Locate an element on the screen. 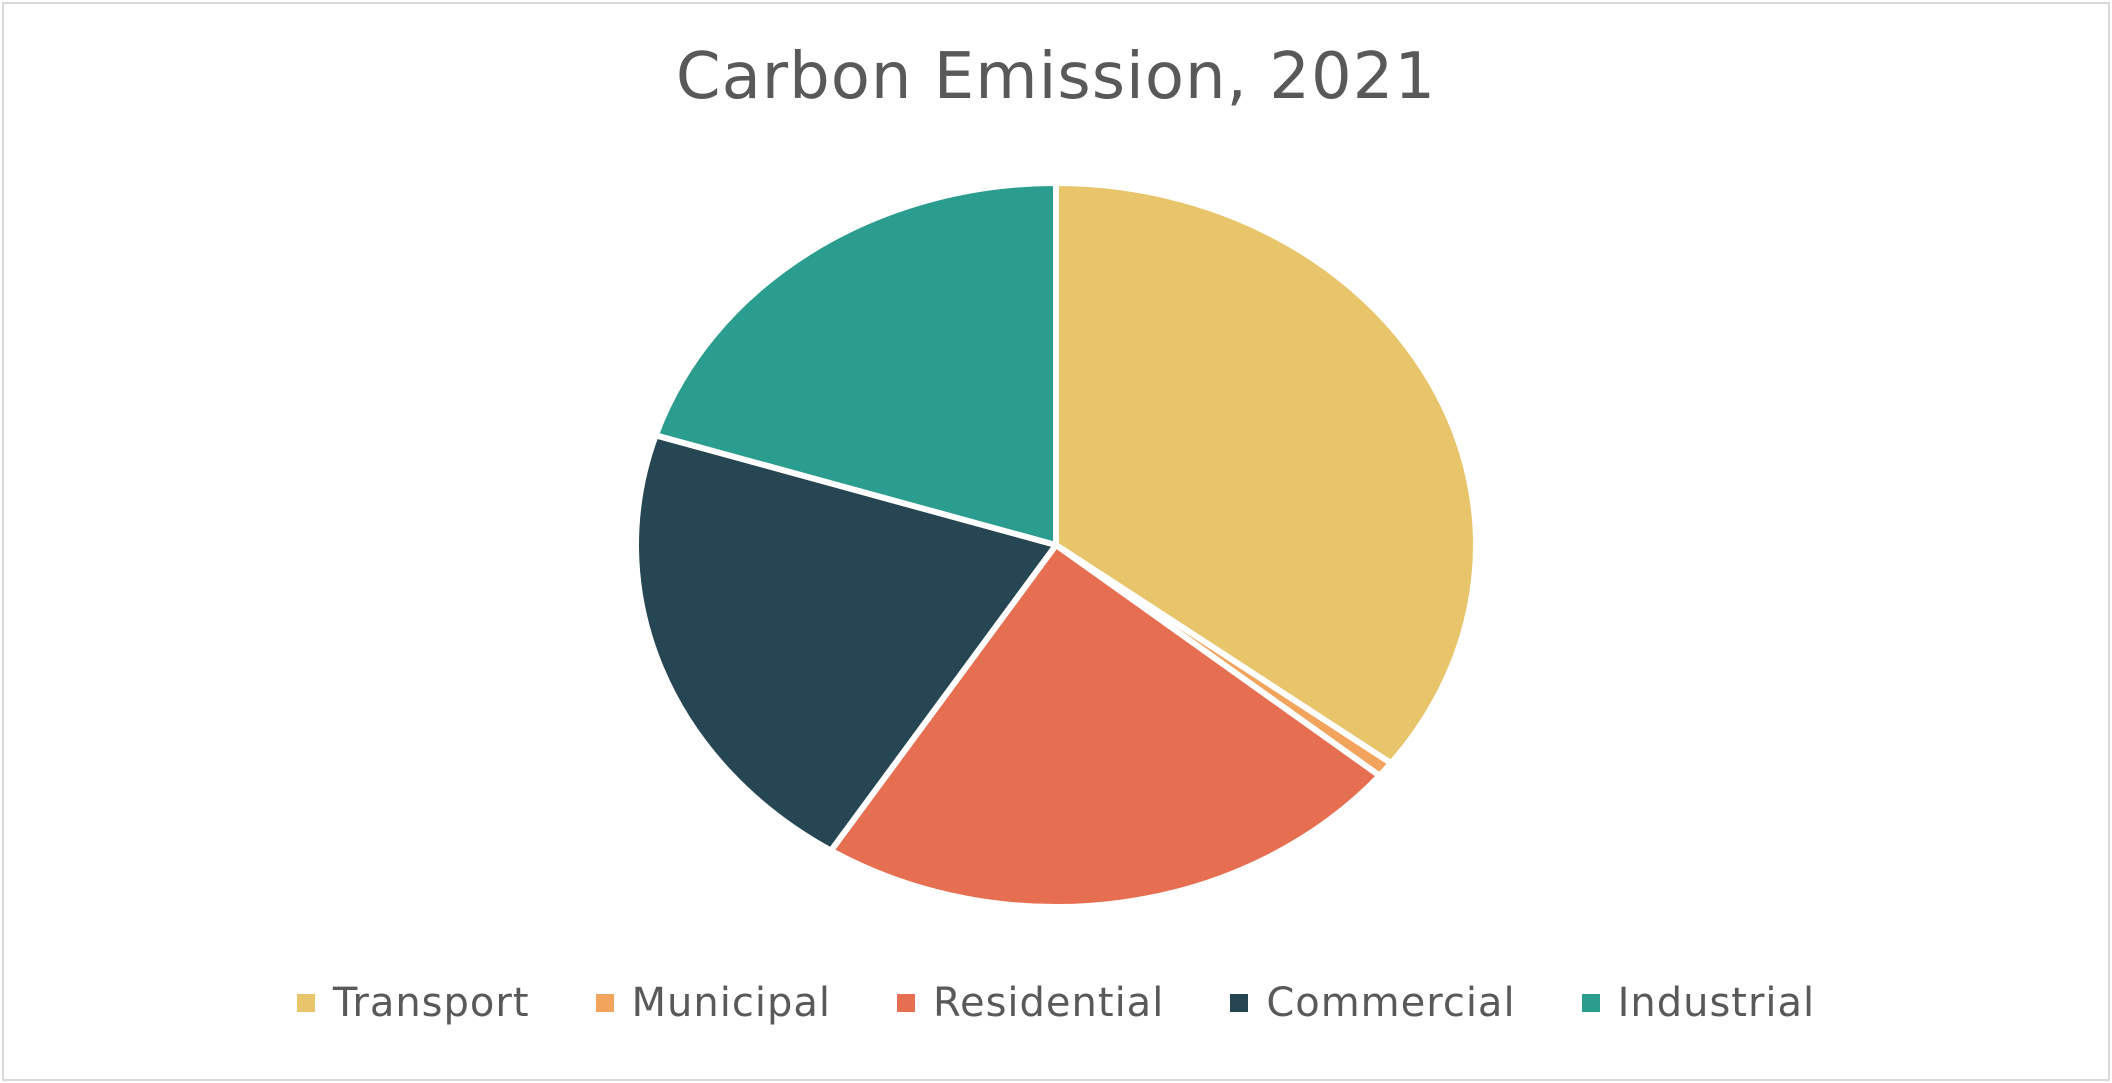  legend-label-commercial: Commercial is located at coordinates (1391, 1003).